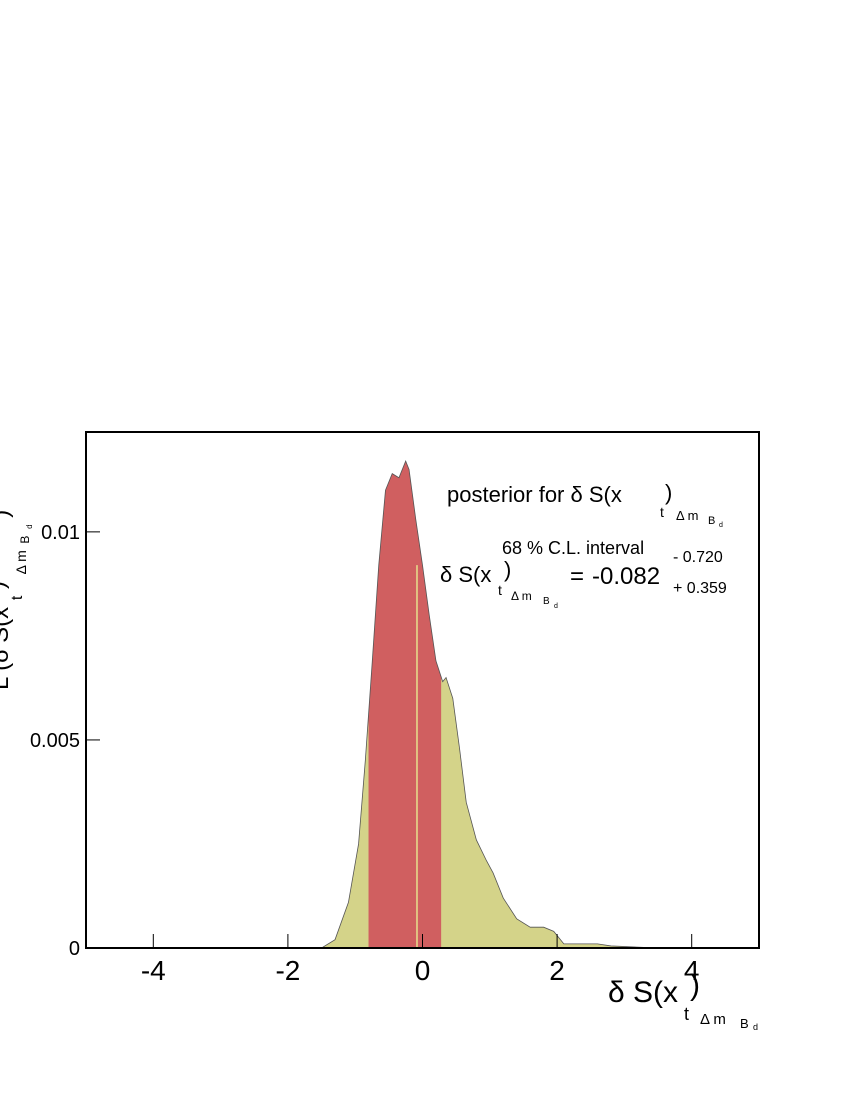  I want to click on y-axis-label: L (δ S(x t ) Δ m B d ), so click(19, 600).